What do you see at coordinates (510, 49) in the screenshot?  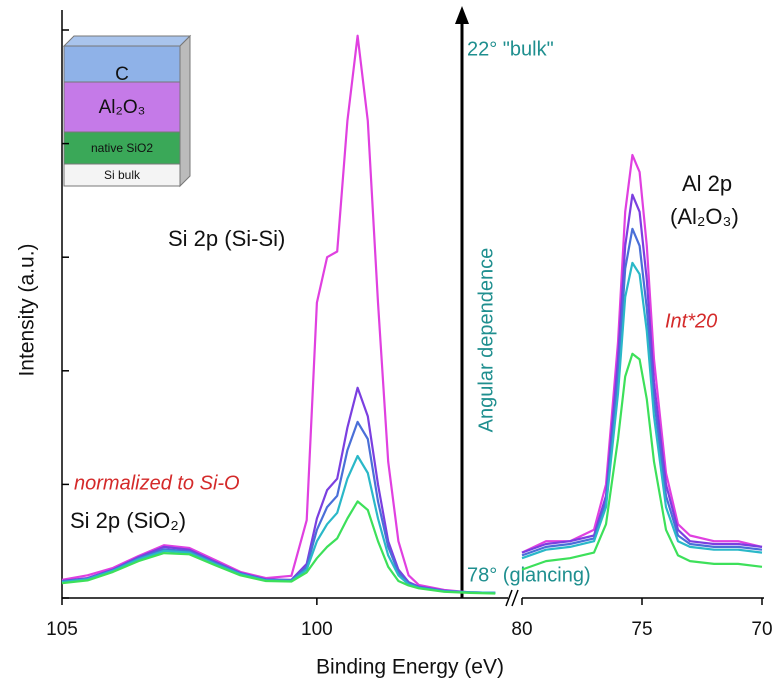 I see `annotation: 22° "bulk"` at bounding box center [510, 49].